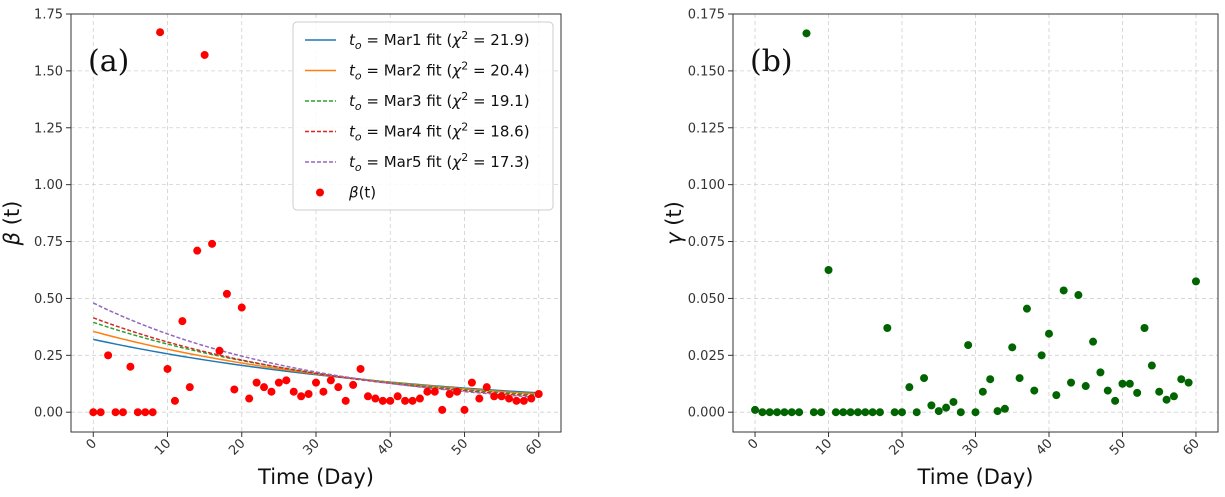 The width and height of the screenshot is (1225, 497). I want to click on legend-t: t, so click(352, 132).